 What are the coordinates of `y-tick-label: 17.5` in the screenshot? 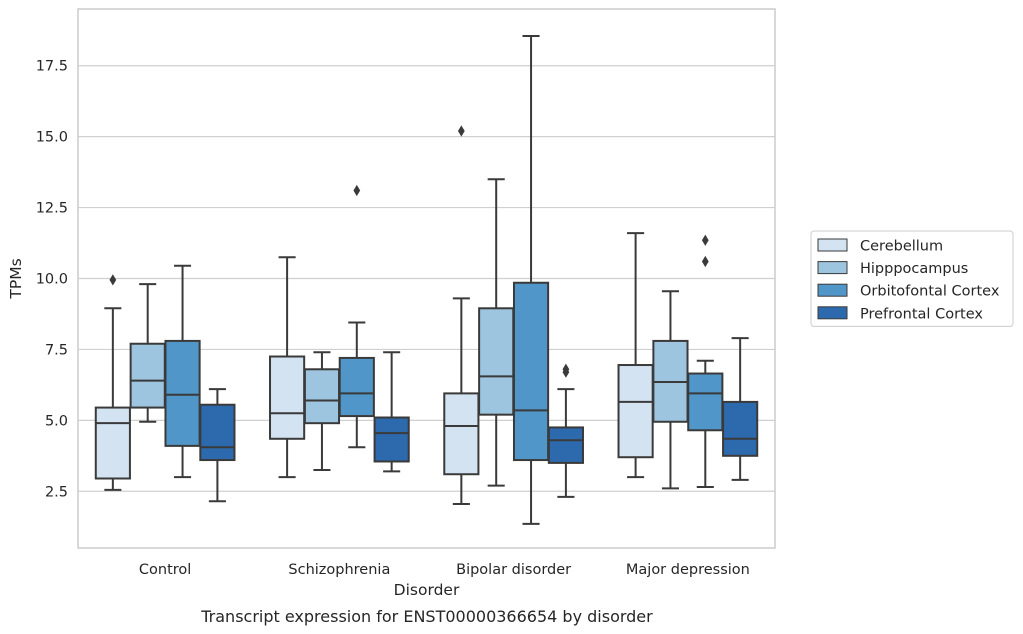 It's located at (52, 67).